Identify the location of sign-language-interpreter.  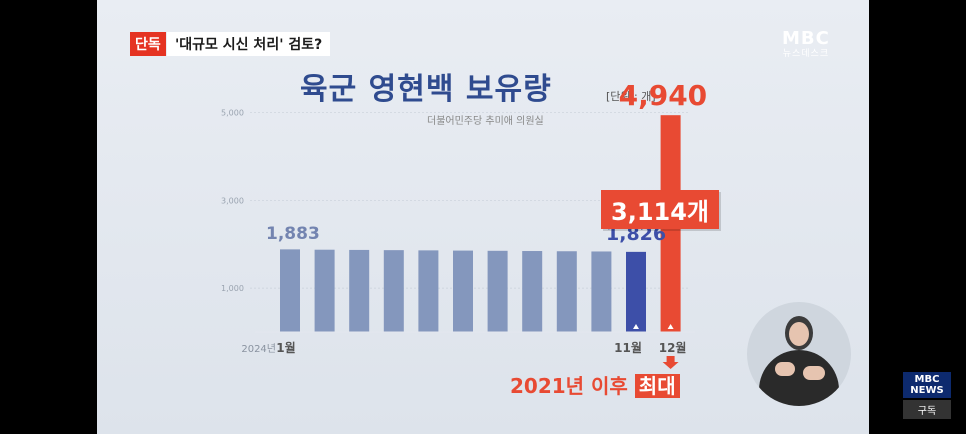
(799, 354).